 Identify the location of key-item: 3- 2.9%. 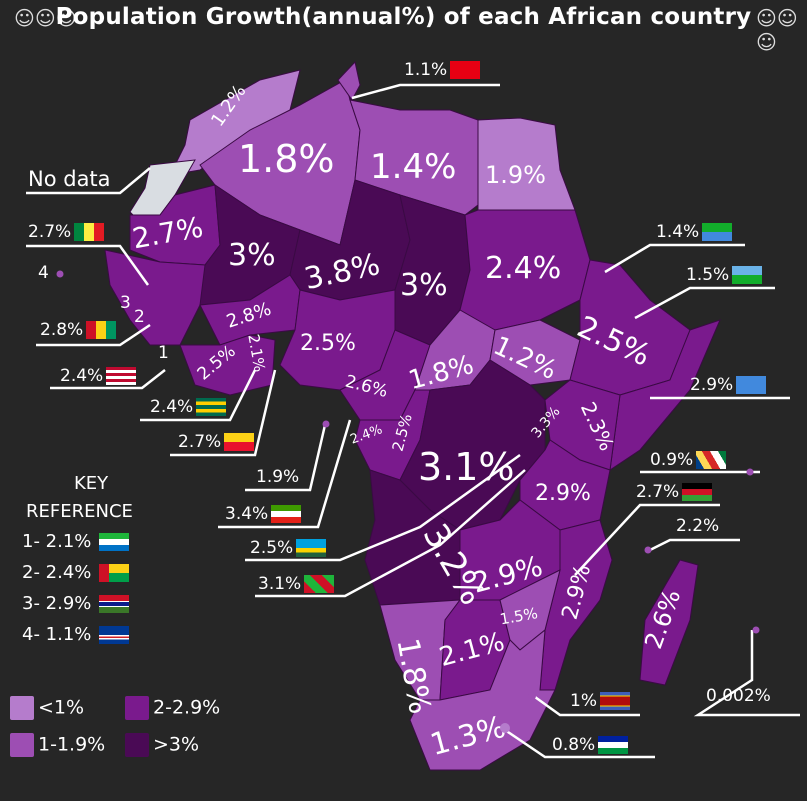
(77, 603).